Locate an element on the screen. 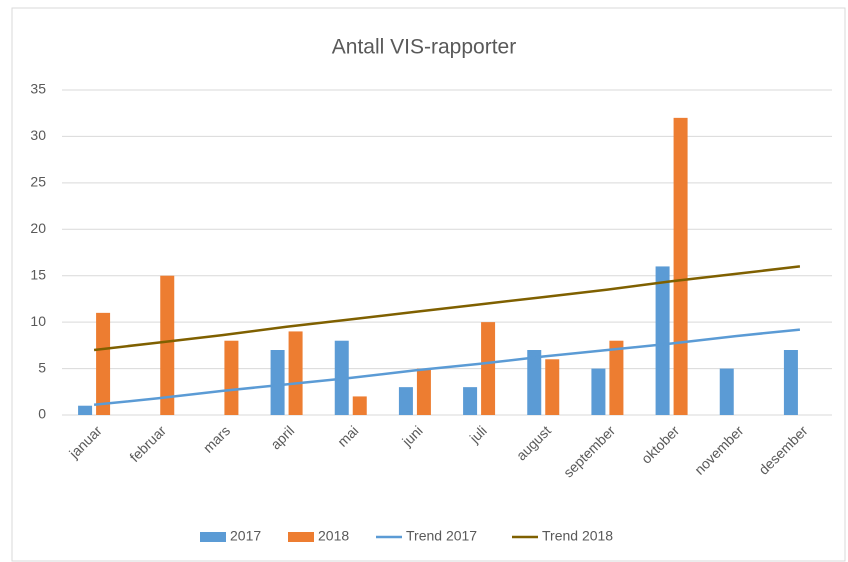 This screenshot has width=848, height=562. legend-label: Trend 2018 is located at coordinates (577, 536).